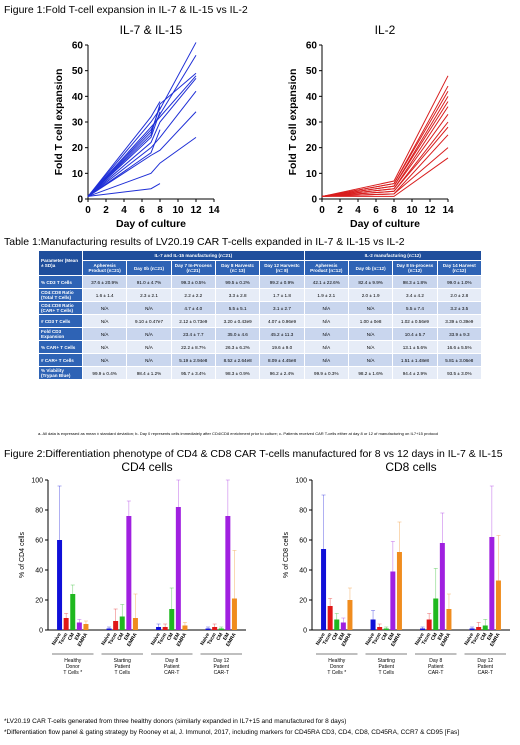 This screenshot has height=745, width=520. What do you see at coordinates (322, 210) in the screenshot?
I see `fig1-right-x-tick-label: 0` at bounding box center [322, 210].